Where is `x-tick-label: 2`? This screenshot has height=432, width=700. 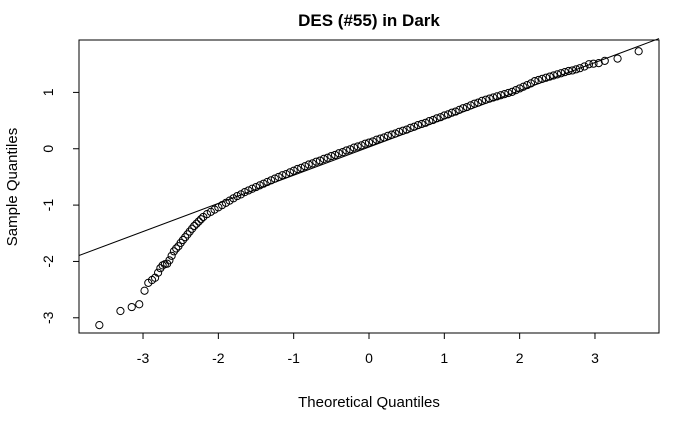 x-tick-label: 2 is located at coordinates (520, 358).